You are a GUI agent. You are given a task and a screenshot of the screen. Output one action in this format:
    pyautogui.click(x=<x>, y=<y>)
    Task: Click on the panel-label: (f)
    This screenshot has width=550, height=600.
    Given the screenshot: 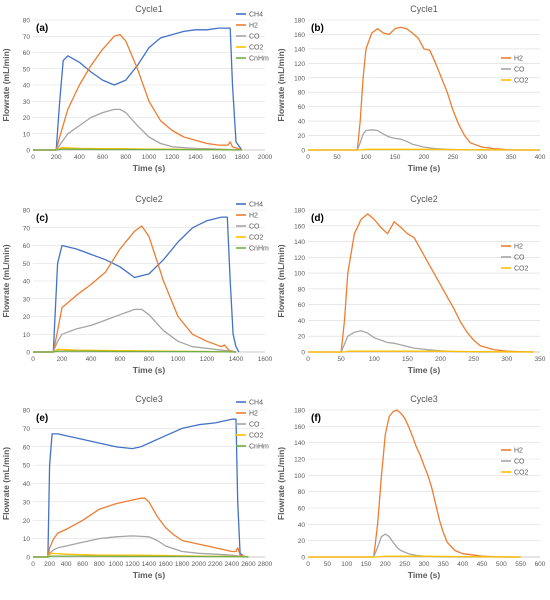 What is the action you would take?
    pyautogui.click(x=316, y=418)
    